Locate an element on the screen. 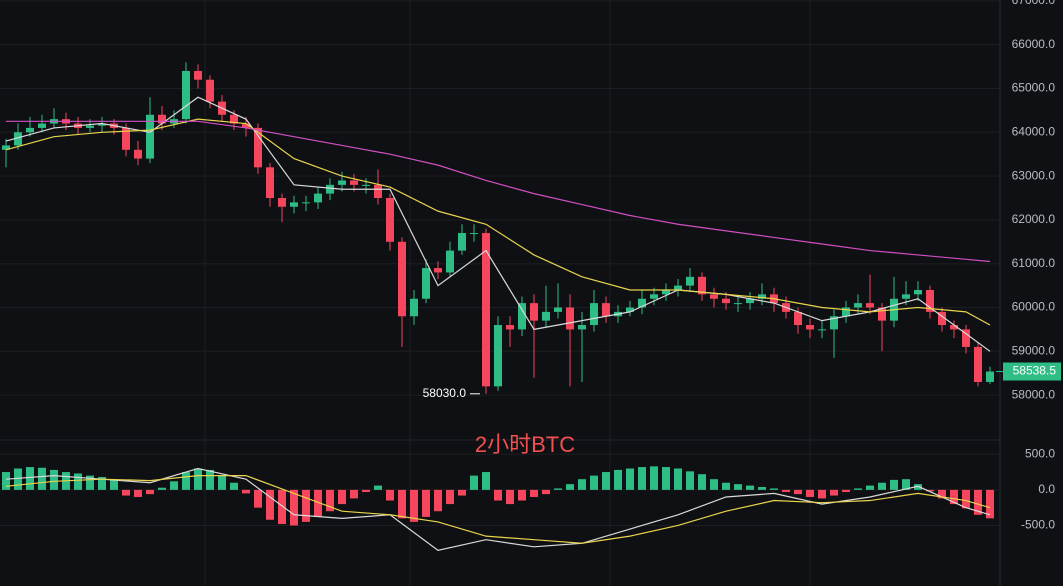 Image resolution: width=1063 pixels, height=586 pixels. y-tick-label: 0.0 is located at coordinates (1046, 489).